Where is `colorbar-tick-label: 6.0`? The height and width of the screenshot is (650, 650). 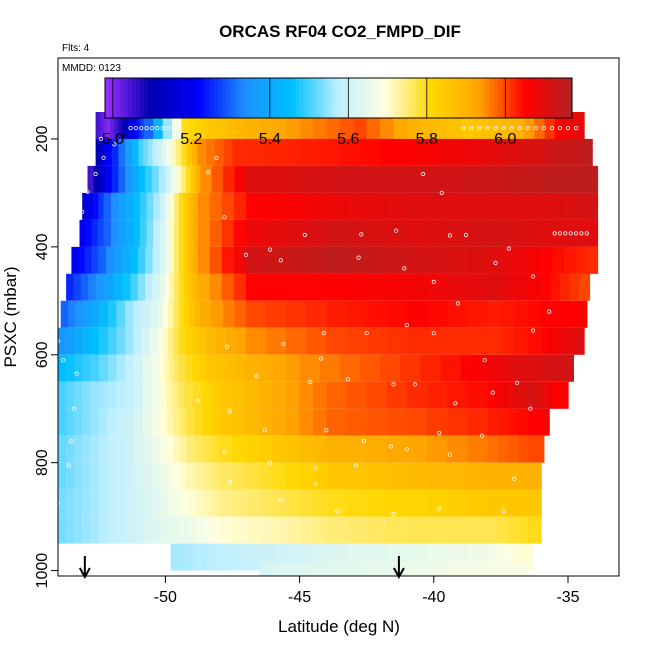 colorbar-tick-label: 6.0 is located at coordinates (505, 139).